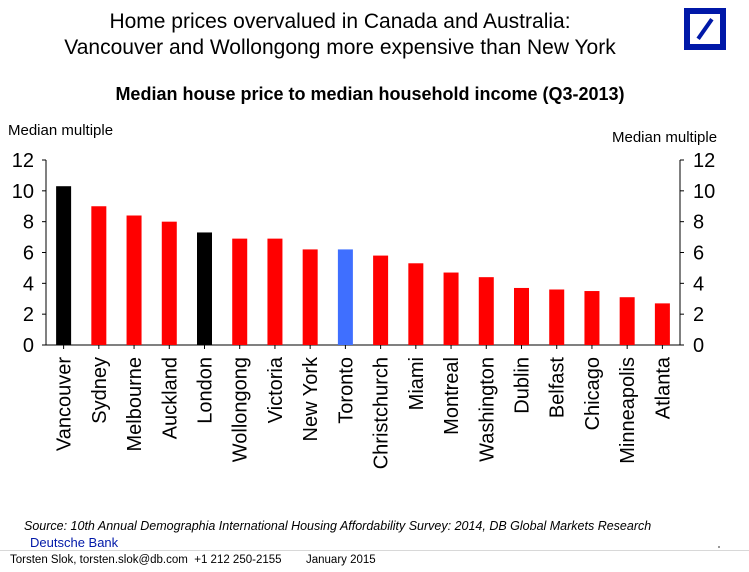 The image size is (749, 572). I want to click on right-y-tick-label: 2, so click(698, 315).